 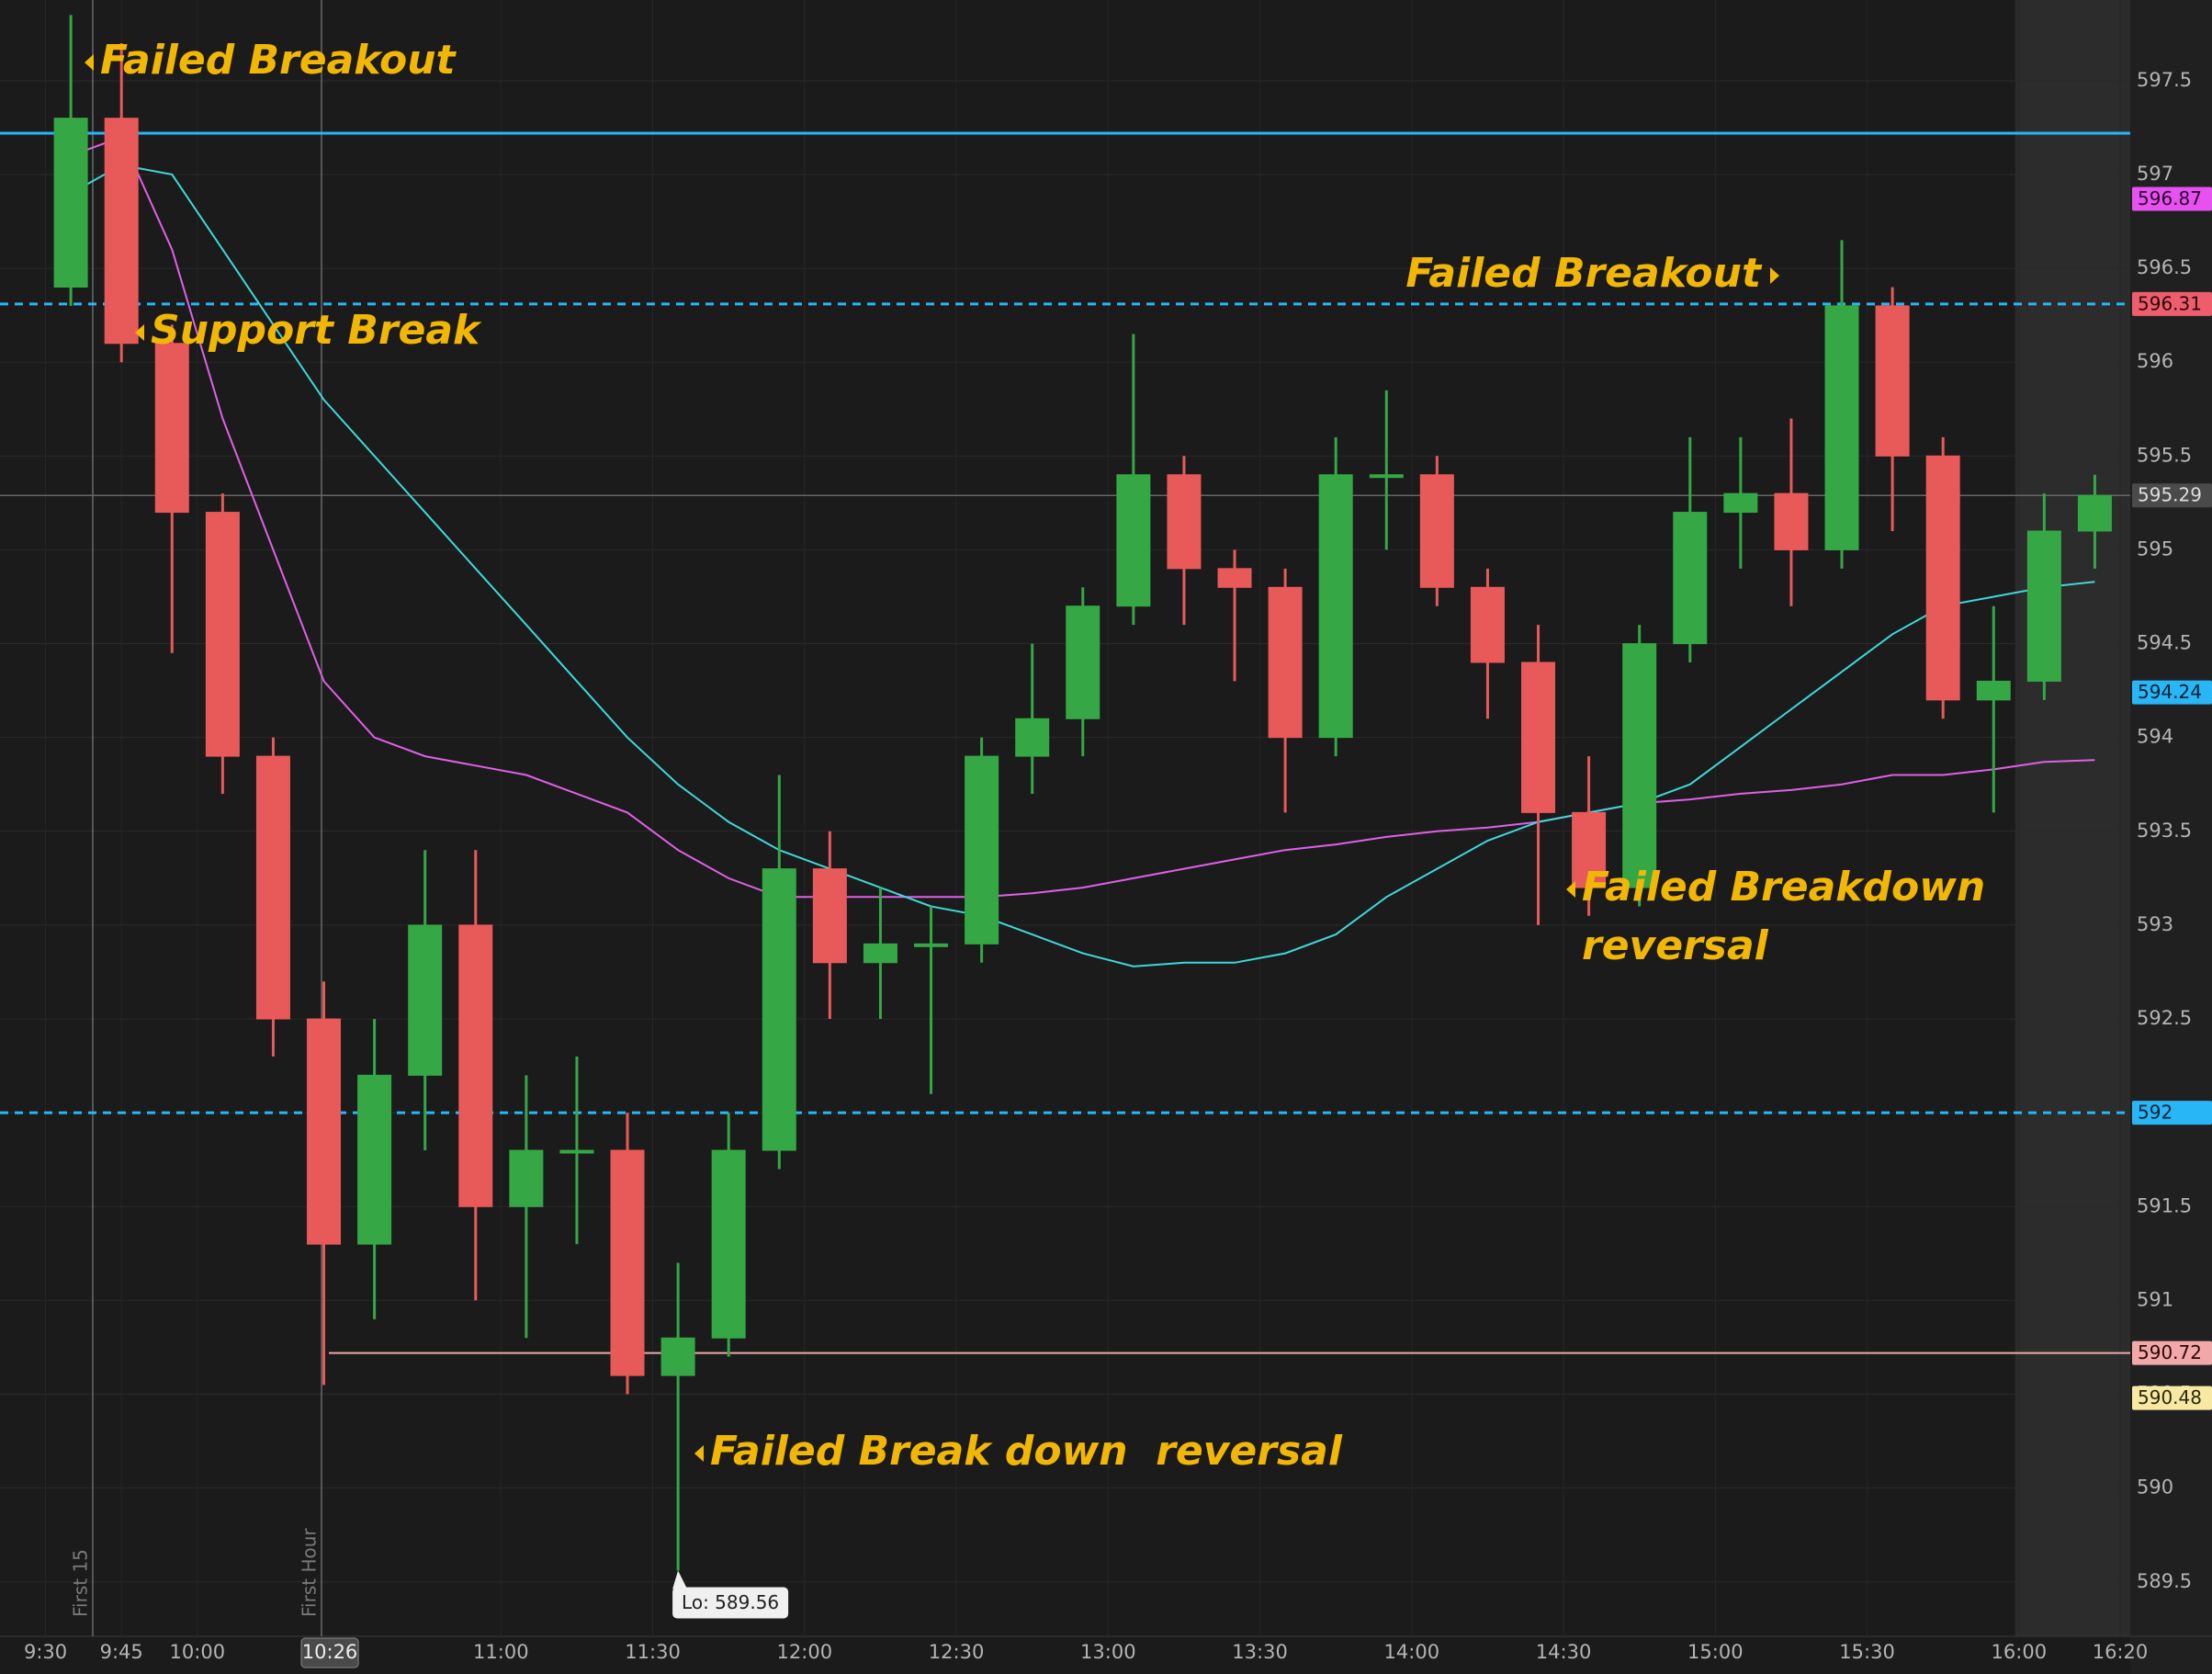 I want to click on x-tick-label: 16:00, so click(x=2020, y=1652).